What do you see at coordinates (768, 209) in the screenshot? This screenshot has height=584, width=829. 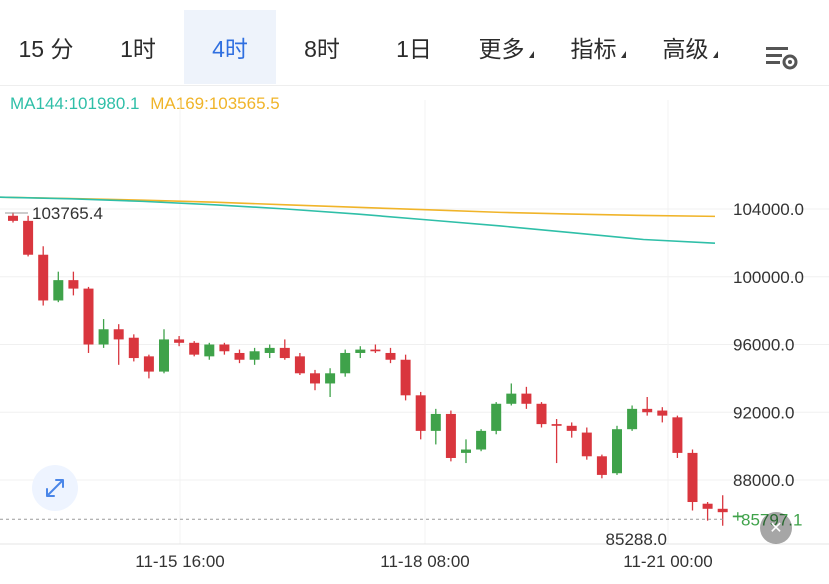 I see `y-axis-label: 104000.0` at bounding box center [768, 209].